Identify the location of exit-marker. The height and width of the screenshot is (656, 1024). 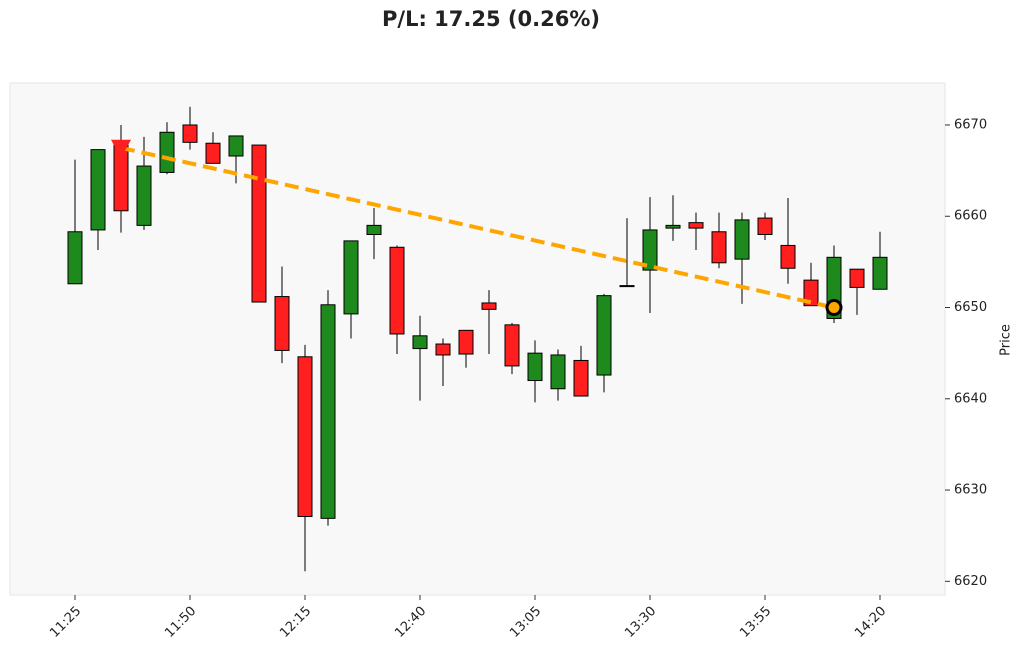
(834, 308).